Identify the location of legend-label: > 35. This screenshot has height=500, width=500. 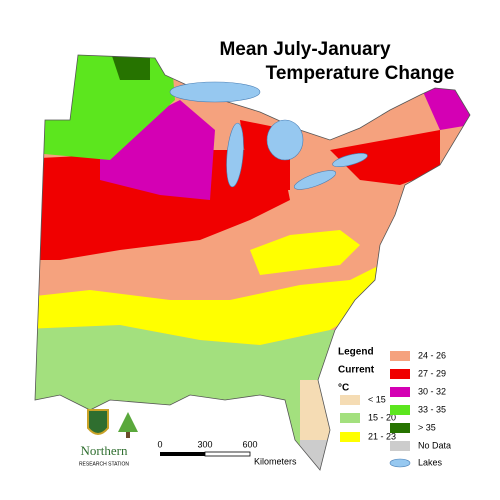
(427, 427).